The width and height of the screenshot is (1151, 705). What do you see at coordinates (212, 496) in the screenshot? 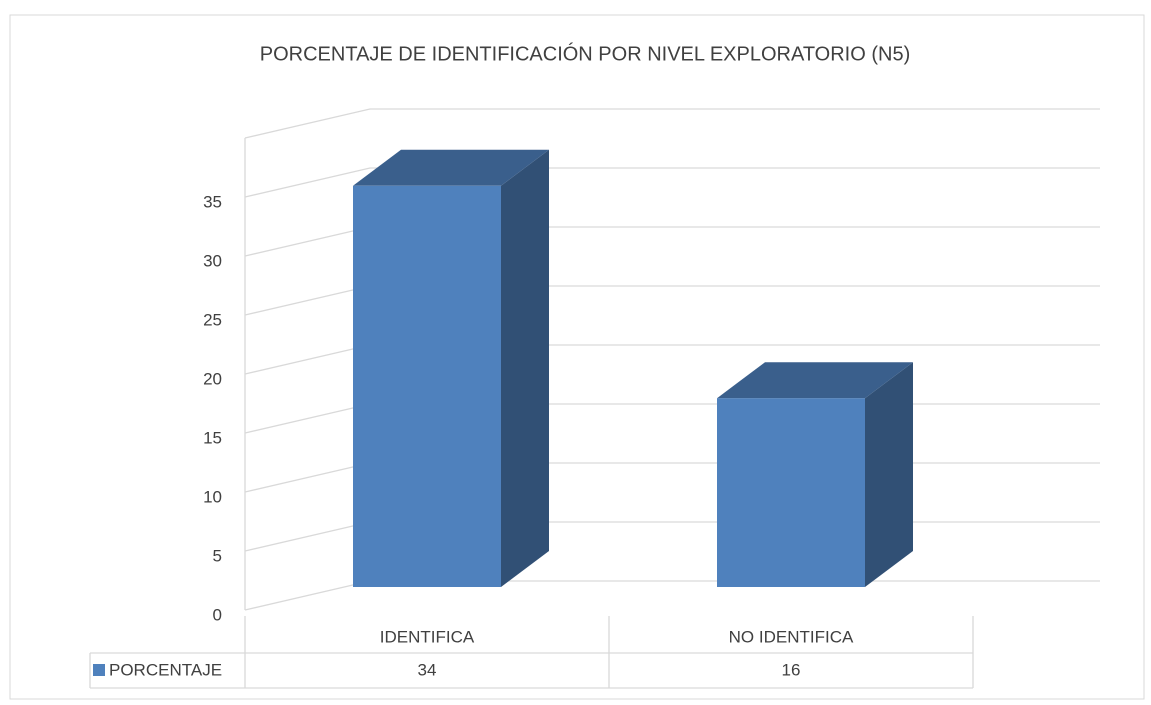
I see `y-tick-label: 10` at bounding box center [212, 496].